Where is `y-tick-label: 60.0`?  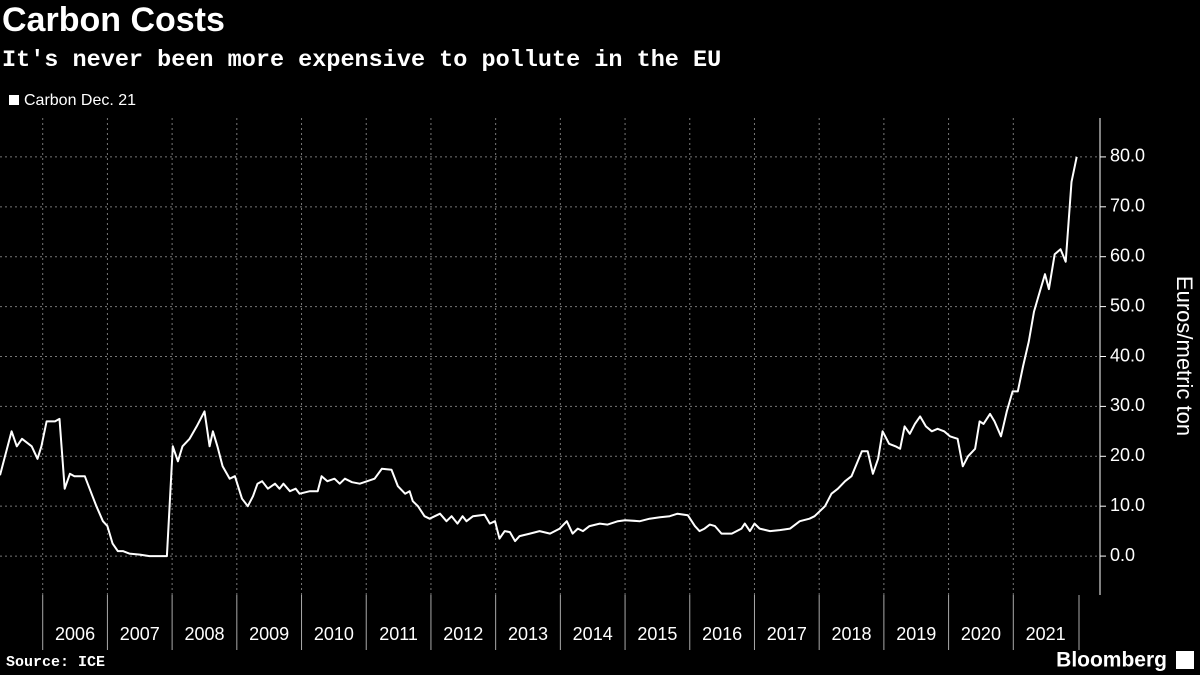 y-tick-label: 60.0 is located at coordinates (1127, 255).